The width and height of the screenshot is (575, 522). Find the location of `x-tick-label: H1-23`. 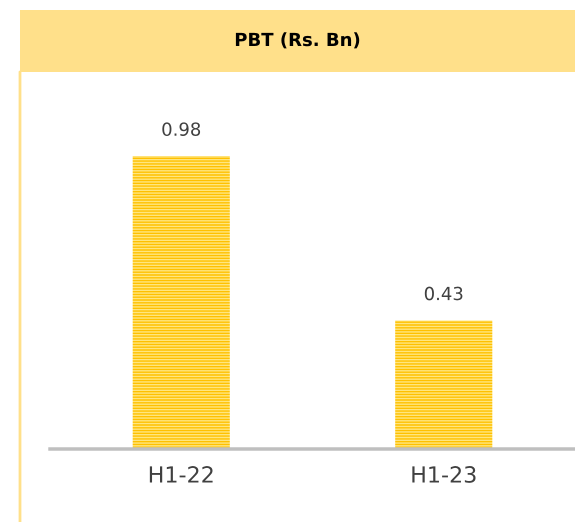

x-tick-label: H1-23 is located at coordinates (444, 474).